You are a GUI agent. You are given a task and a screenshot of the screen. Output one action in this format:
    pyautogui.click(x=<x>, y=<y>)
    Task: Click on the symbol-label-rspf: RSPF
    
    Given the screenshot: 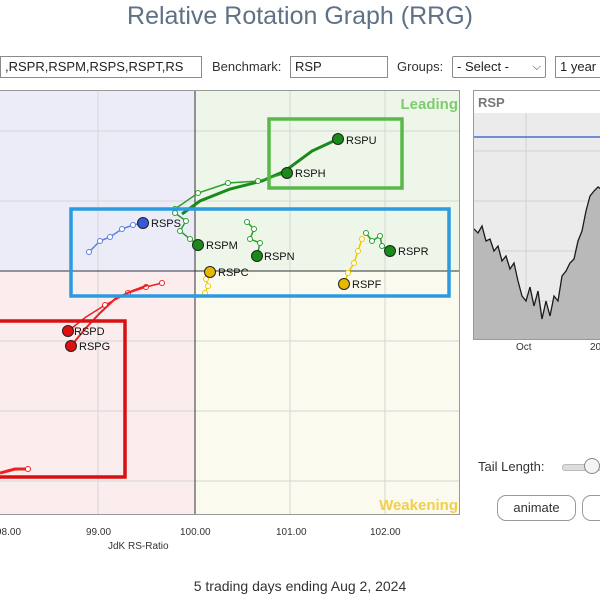 What is the action you would take?
    pyautogui.click(x=367, y=285)
    